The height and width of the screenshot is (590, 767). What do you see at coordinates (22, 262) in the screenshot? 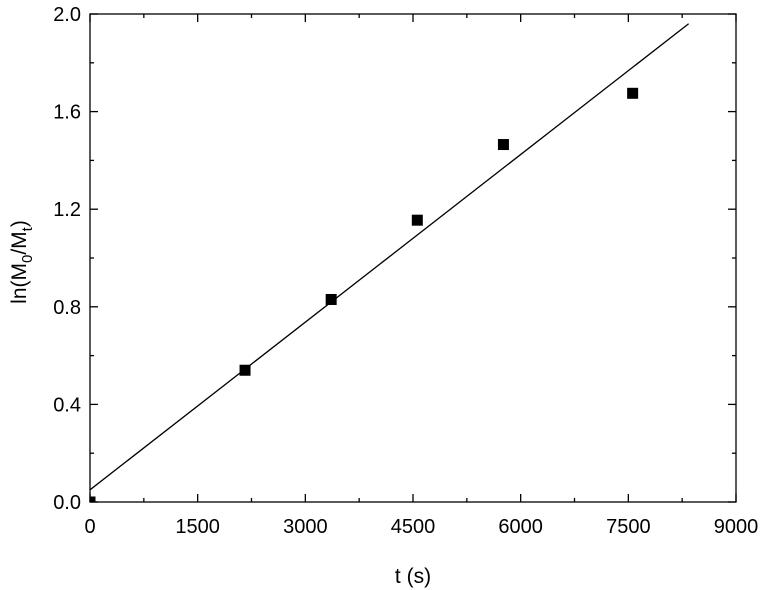
I see `y-axis-label: ln(M0/Mt)` at bounding box center [22, 262].